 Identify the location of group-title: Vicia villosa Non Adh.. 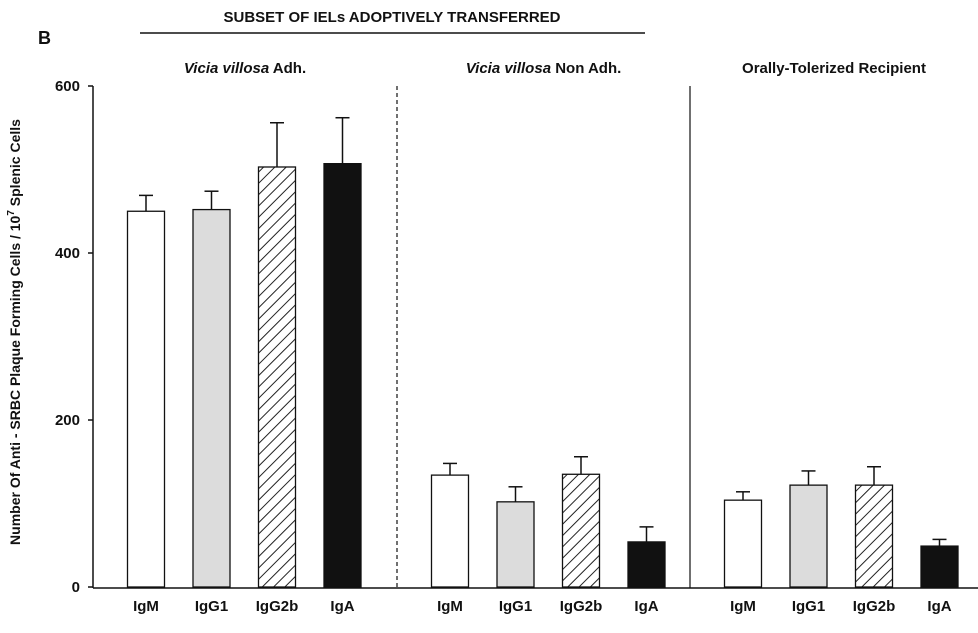
(544, 68).